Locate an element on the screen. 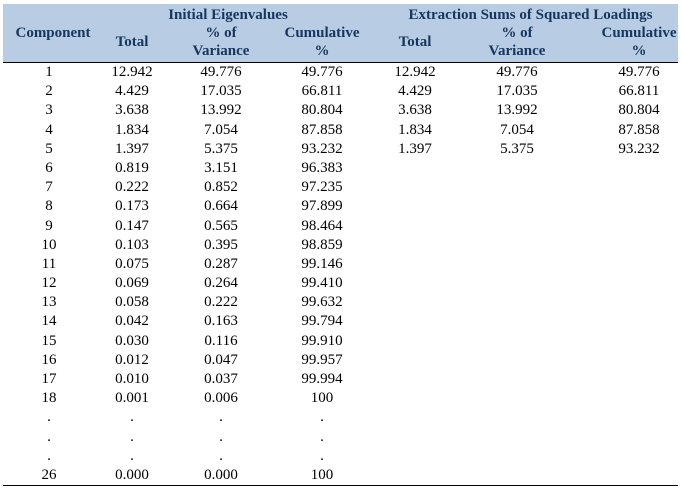  table-cell: 99.632 is located at coordinates (322, 302).